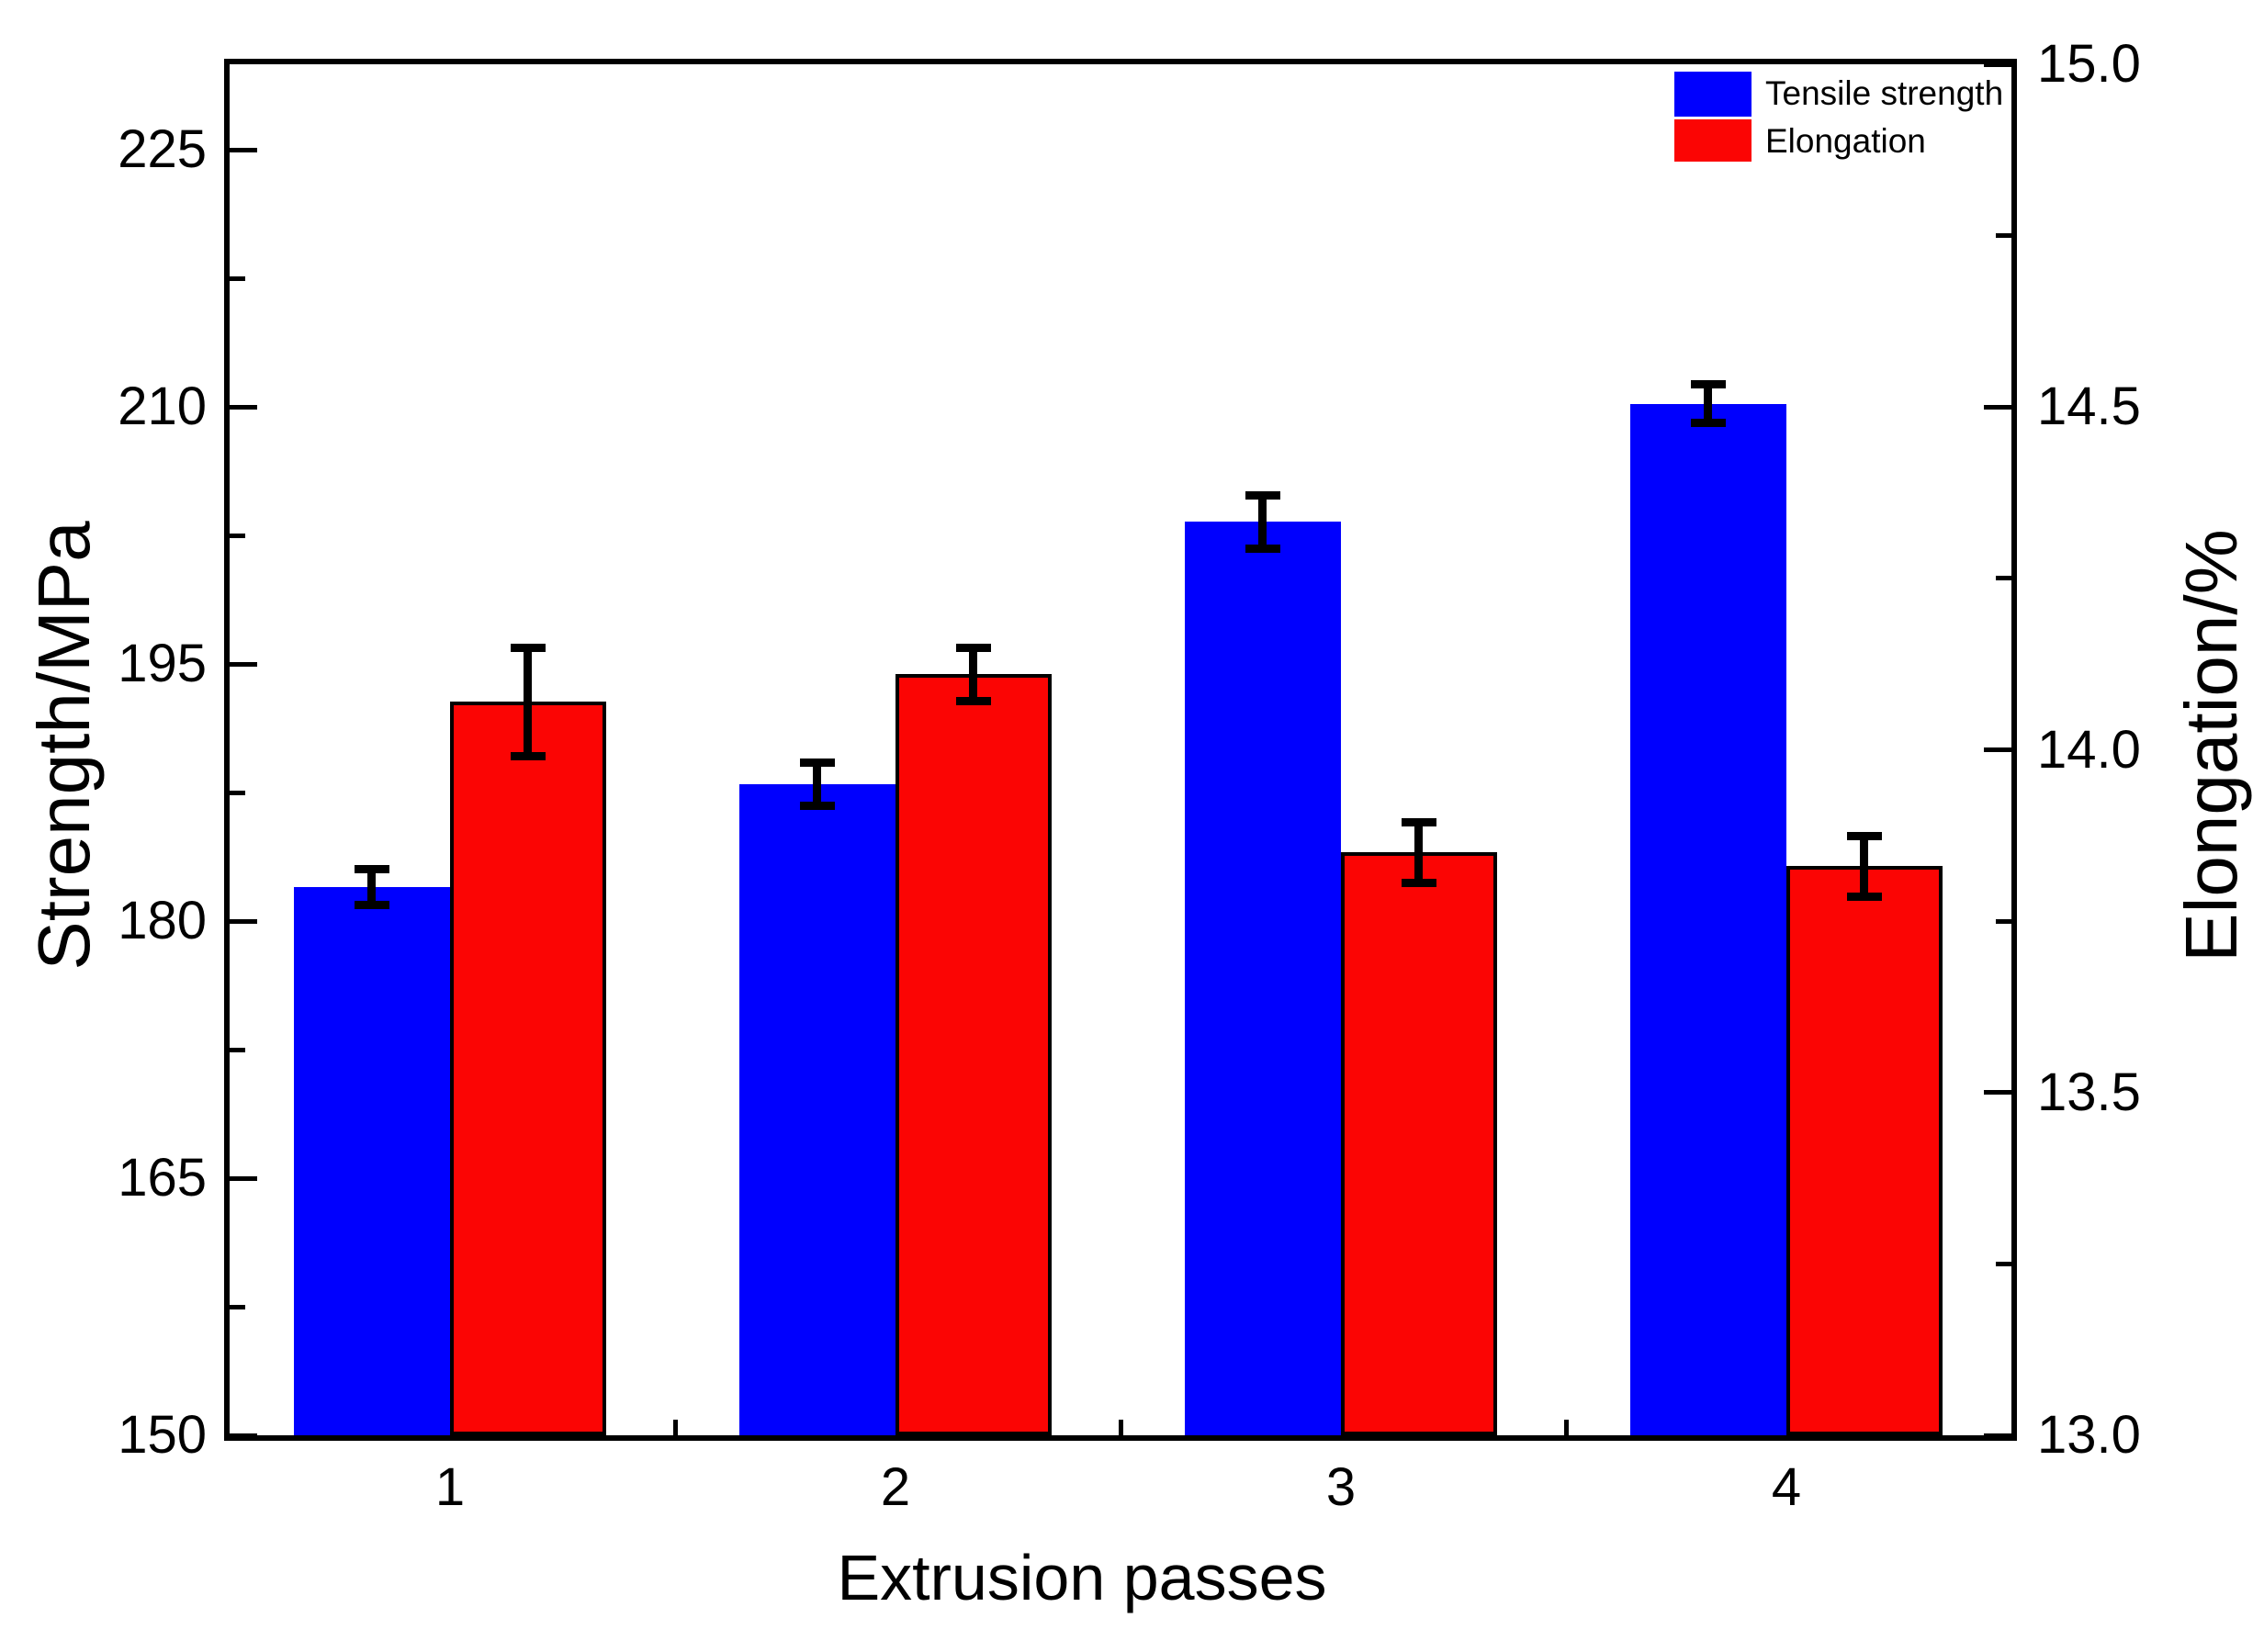 This screenshot has height=1652, width=2264. What do you see at coordinates (2089, 1092) in the screenshot?
I see `right-axis-tick-label: 13.5` at bounding box center [2089, 1092].